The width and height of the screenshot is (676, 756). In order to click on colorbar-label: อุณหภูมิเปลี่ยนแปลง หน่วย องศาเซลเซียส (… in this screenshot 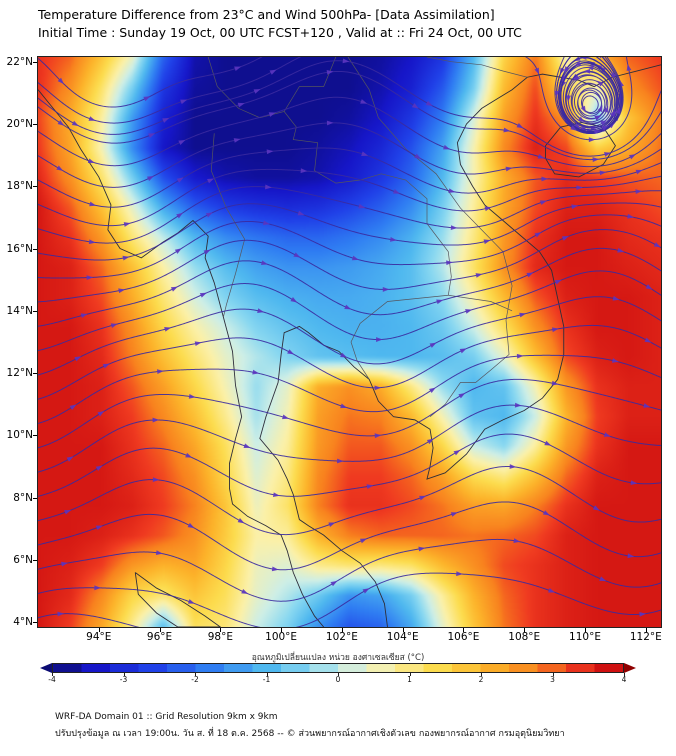, I will do `click(338, 658)`.